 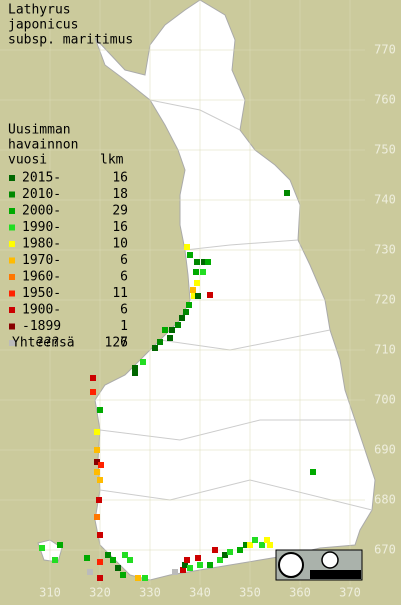 I want to click on y-tick-label: 720, so click(x=385, y=300).